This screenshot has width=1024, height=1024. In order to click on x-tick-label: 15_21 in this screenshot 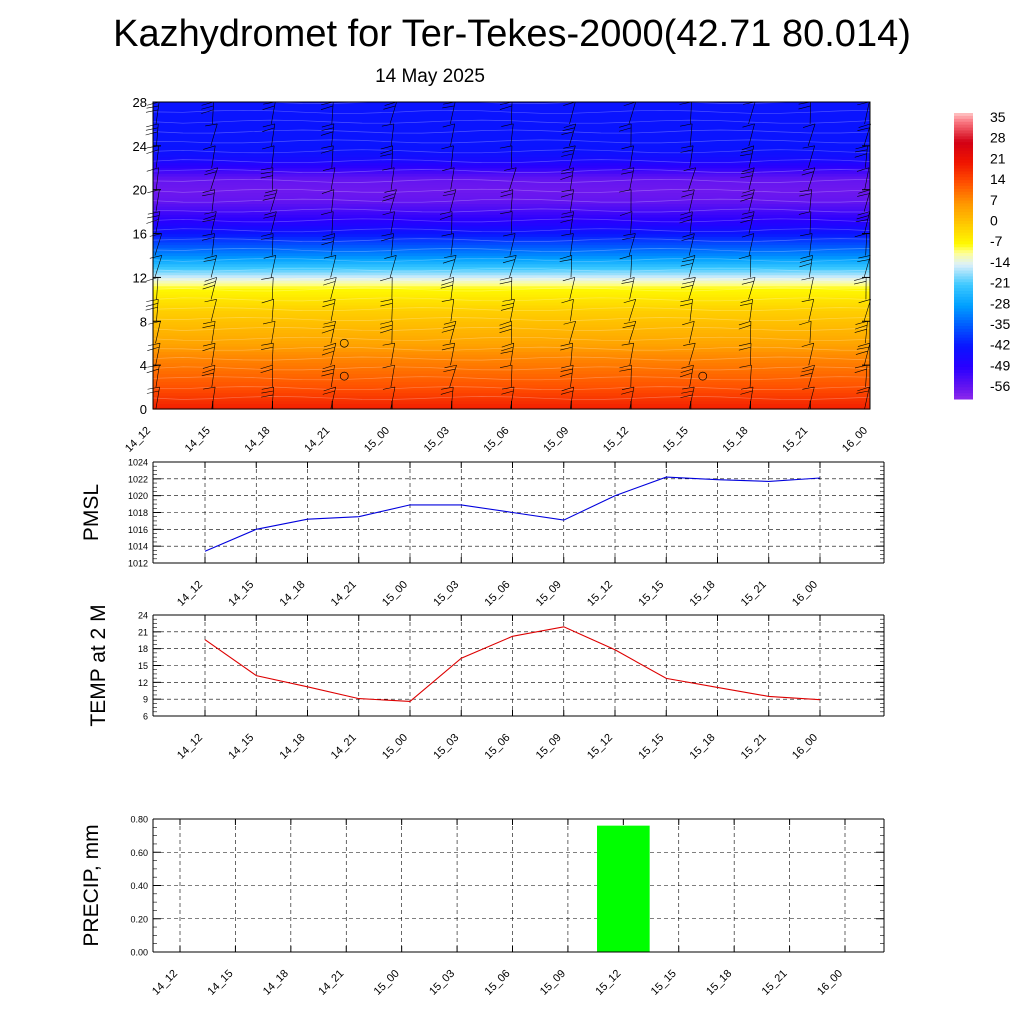, I will do `click(795, 440)`.